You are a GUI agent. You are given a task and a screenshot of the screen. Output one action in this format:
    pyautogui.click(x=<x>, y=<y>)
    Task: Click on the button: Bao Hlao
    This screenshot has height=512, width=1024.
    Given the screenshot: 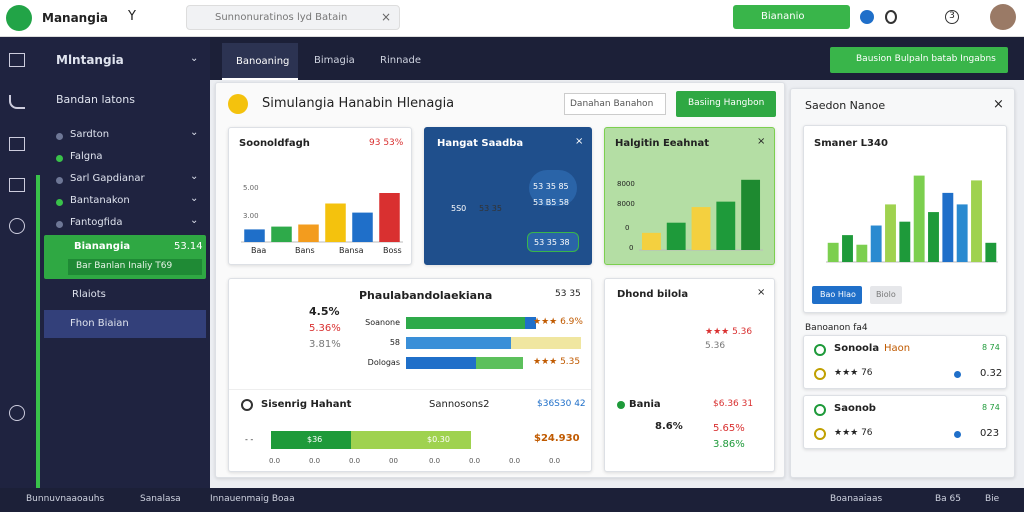 What is the action you would take?
    pyautogui.click(x=837, y=295)
    